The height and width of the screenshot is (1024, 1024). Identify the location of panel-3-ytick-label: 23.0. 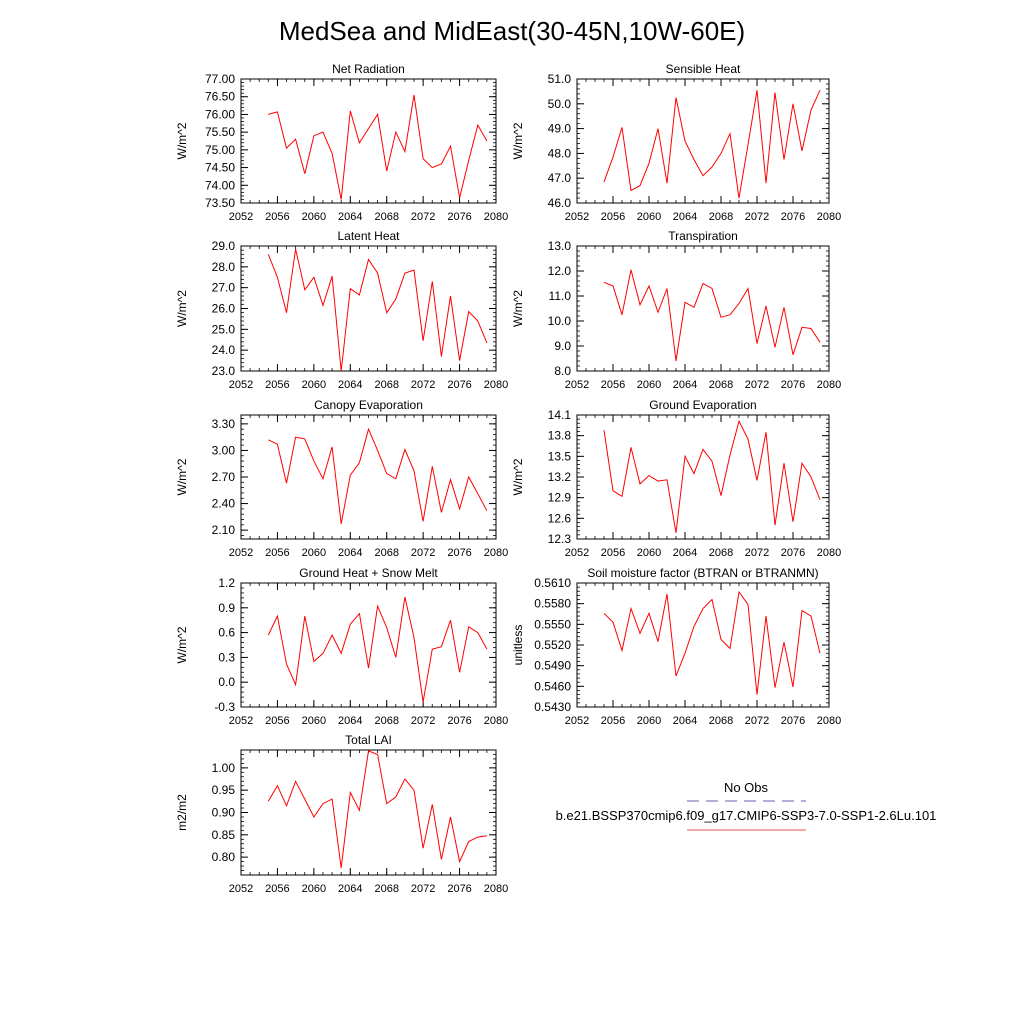
(224, 371).